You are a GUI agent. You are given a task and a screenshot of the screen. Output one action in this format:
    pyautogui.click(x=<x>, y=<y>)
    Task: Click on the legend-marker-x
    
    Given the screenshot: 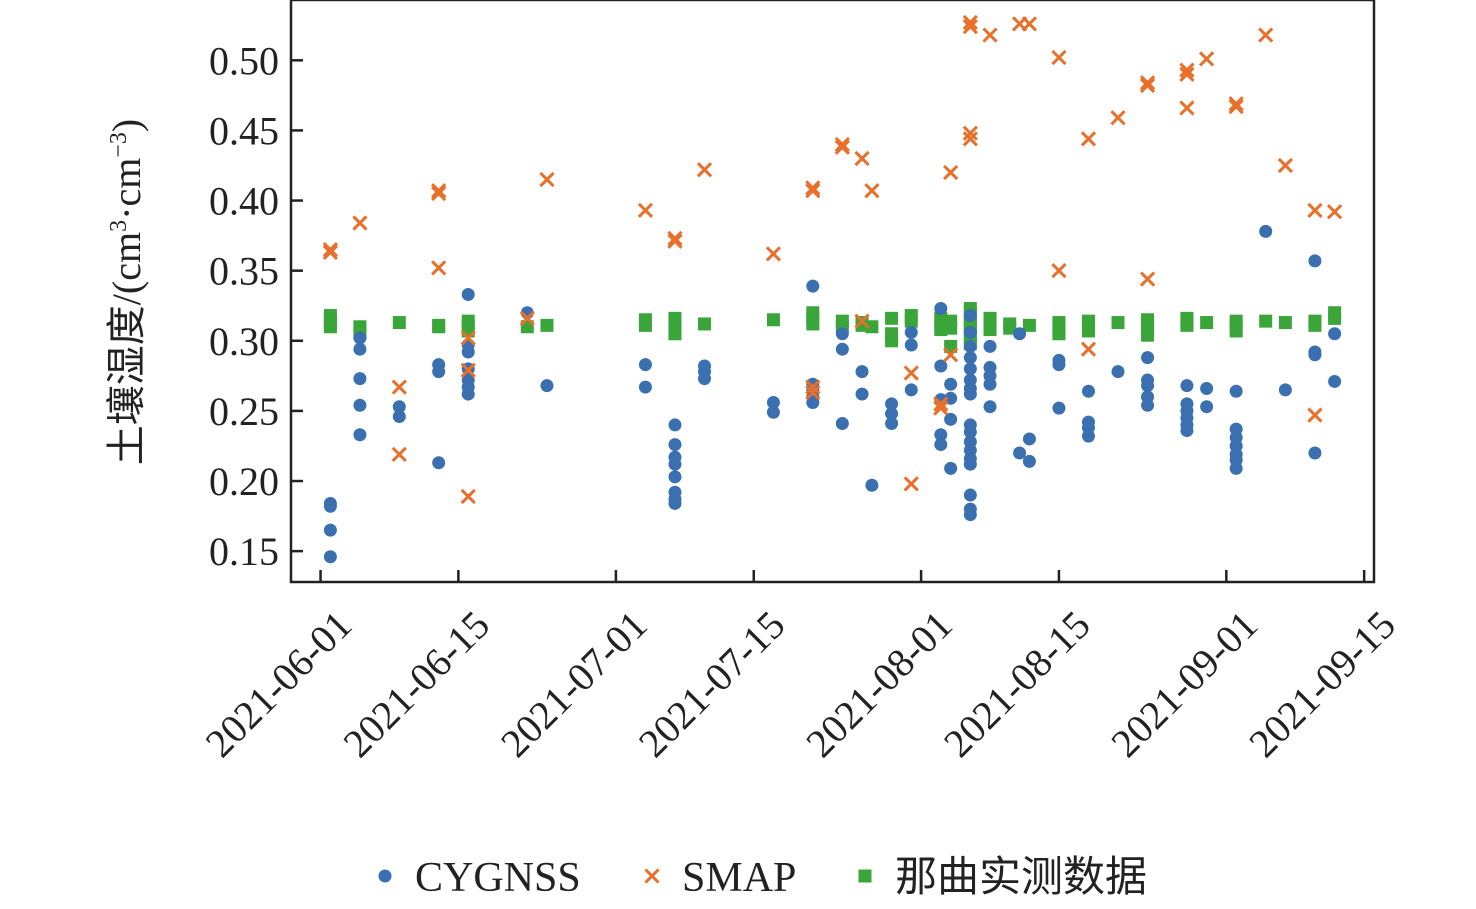 What is the action you would take?
    pyautogui.click(x=652, y=876)
    